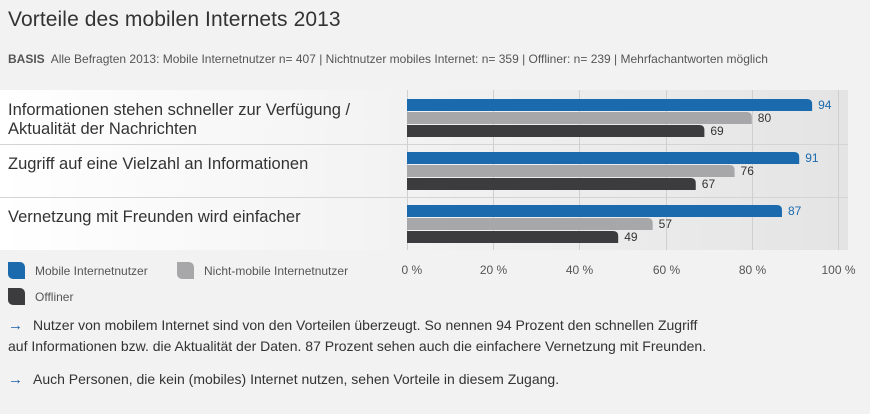 Image resolution: width=870 pixels, height=414 pixels. I want to click on category-label: Vernetzung mit Freunden wird einfacher, so click(154, 217).